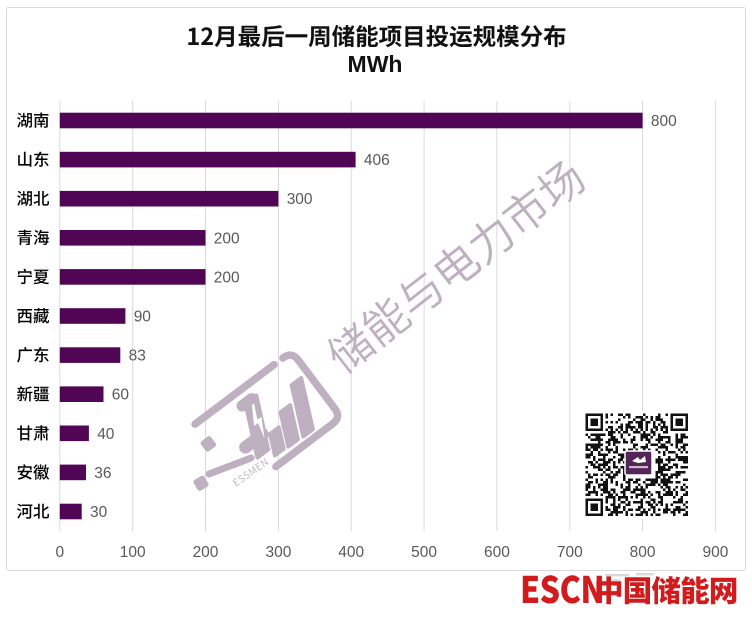  What do you see at coordinates (375, 64) in the screenshot?
I see `svg-text: MWh` at bounding box center [375, 64].